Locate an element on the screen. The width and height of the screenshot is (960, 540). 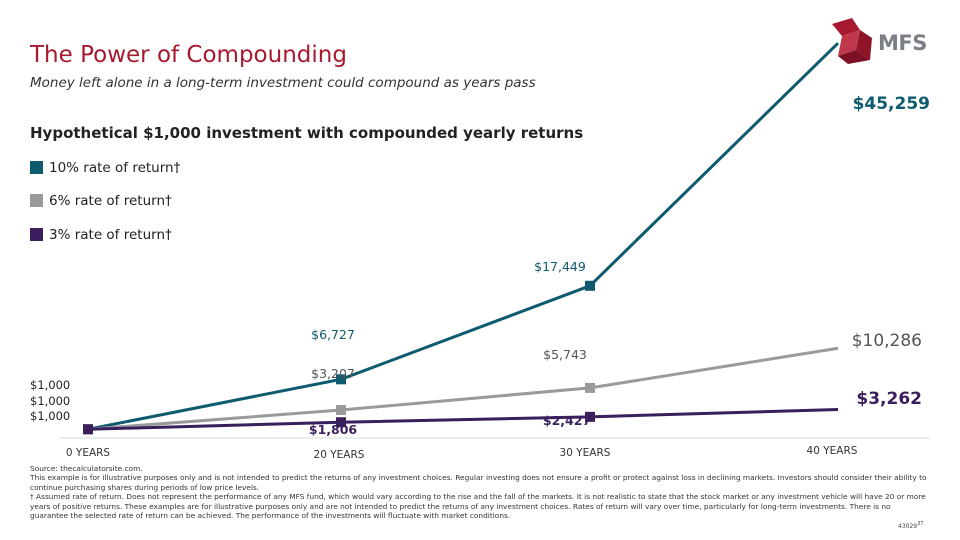
x-tick-label: 20 YEARS is located at coordinates (339, 454).